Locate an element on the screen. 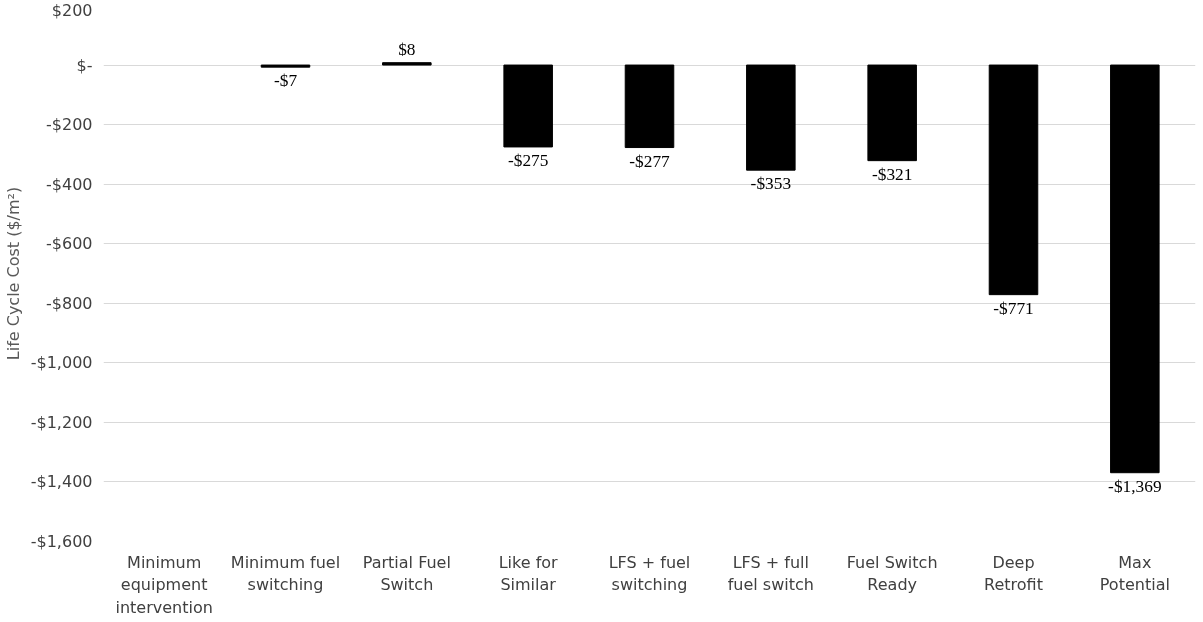 The image size is (1203, 622). x-tick-label: Fuel Switch Ready is located at coordinates (892, 573).